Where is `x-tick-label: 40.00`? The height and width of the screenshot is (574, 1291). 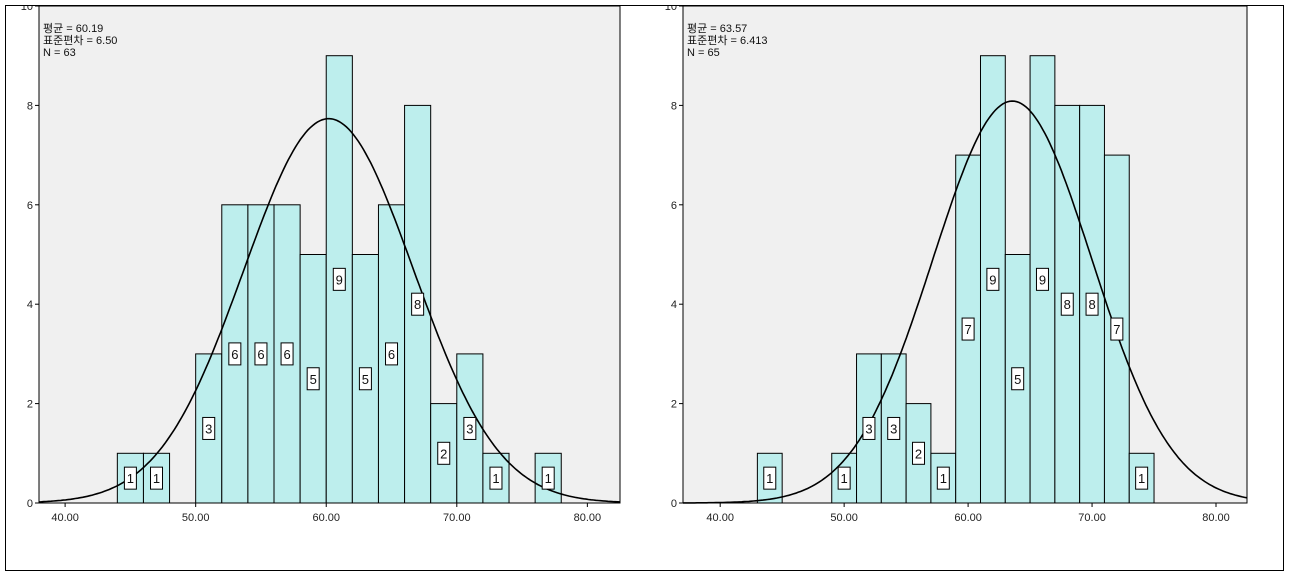
x-tick-label: 40.00 is located at coordinates (720, 518).